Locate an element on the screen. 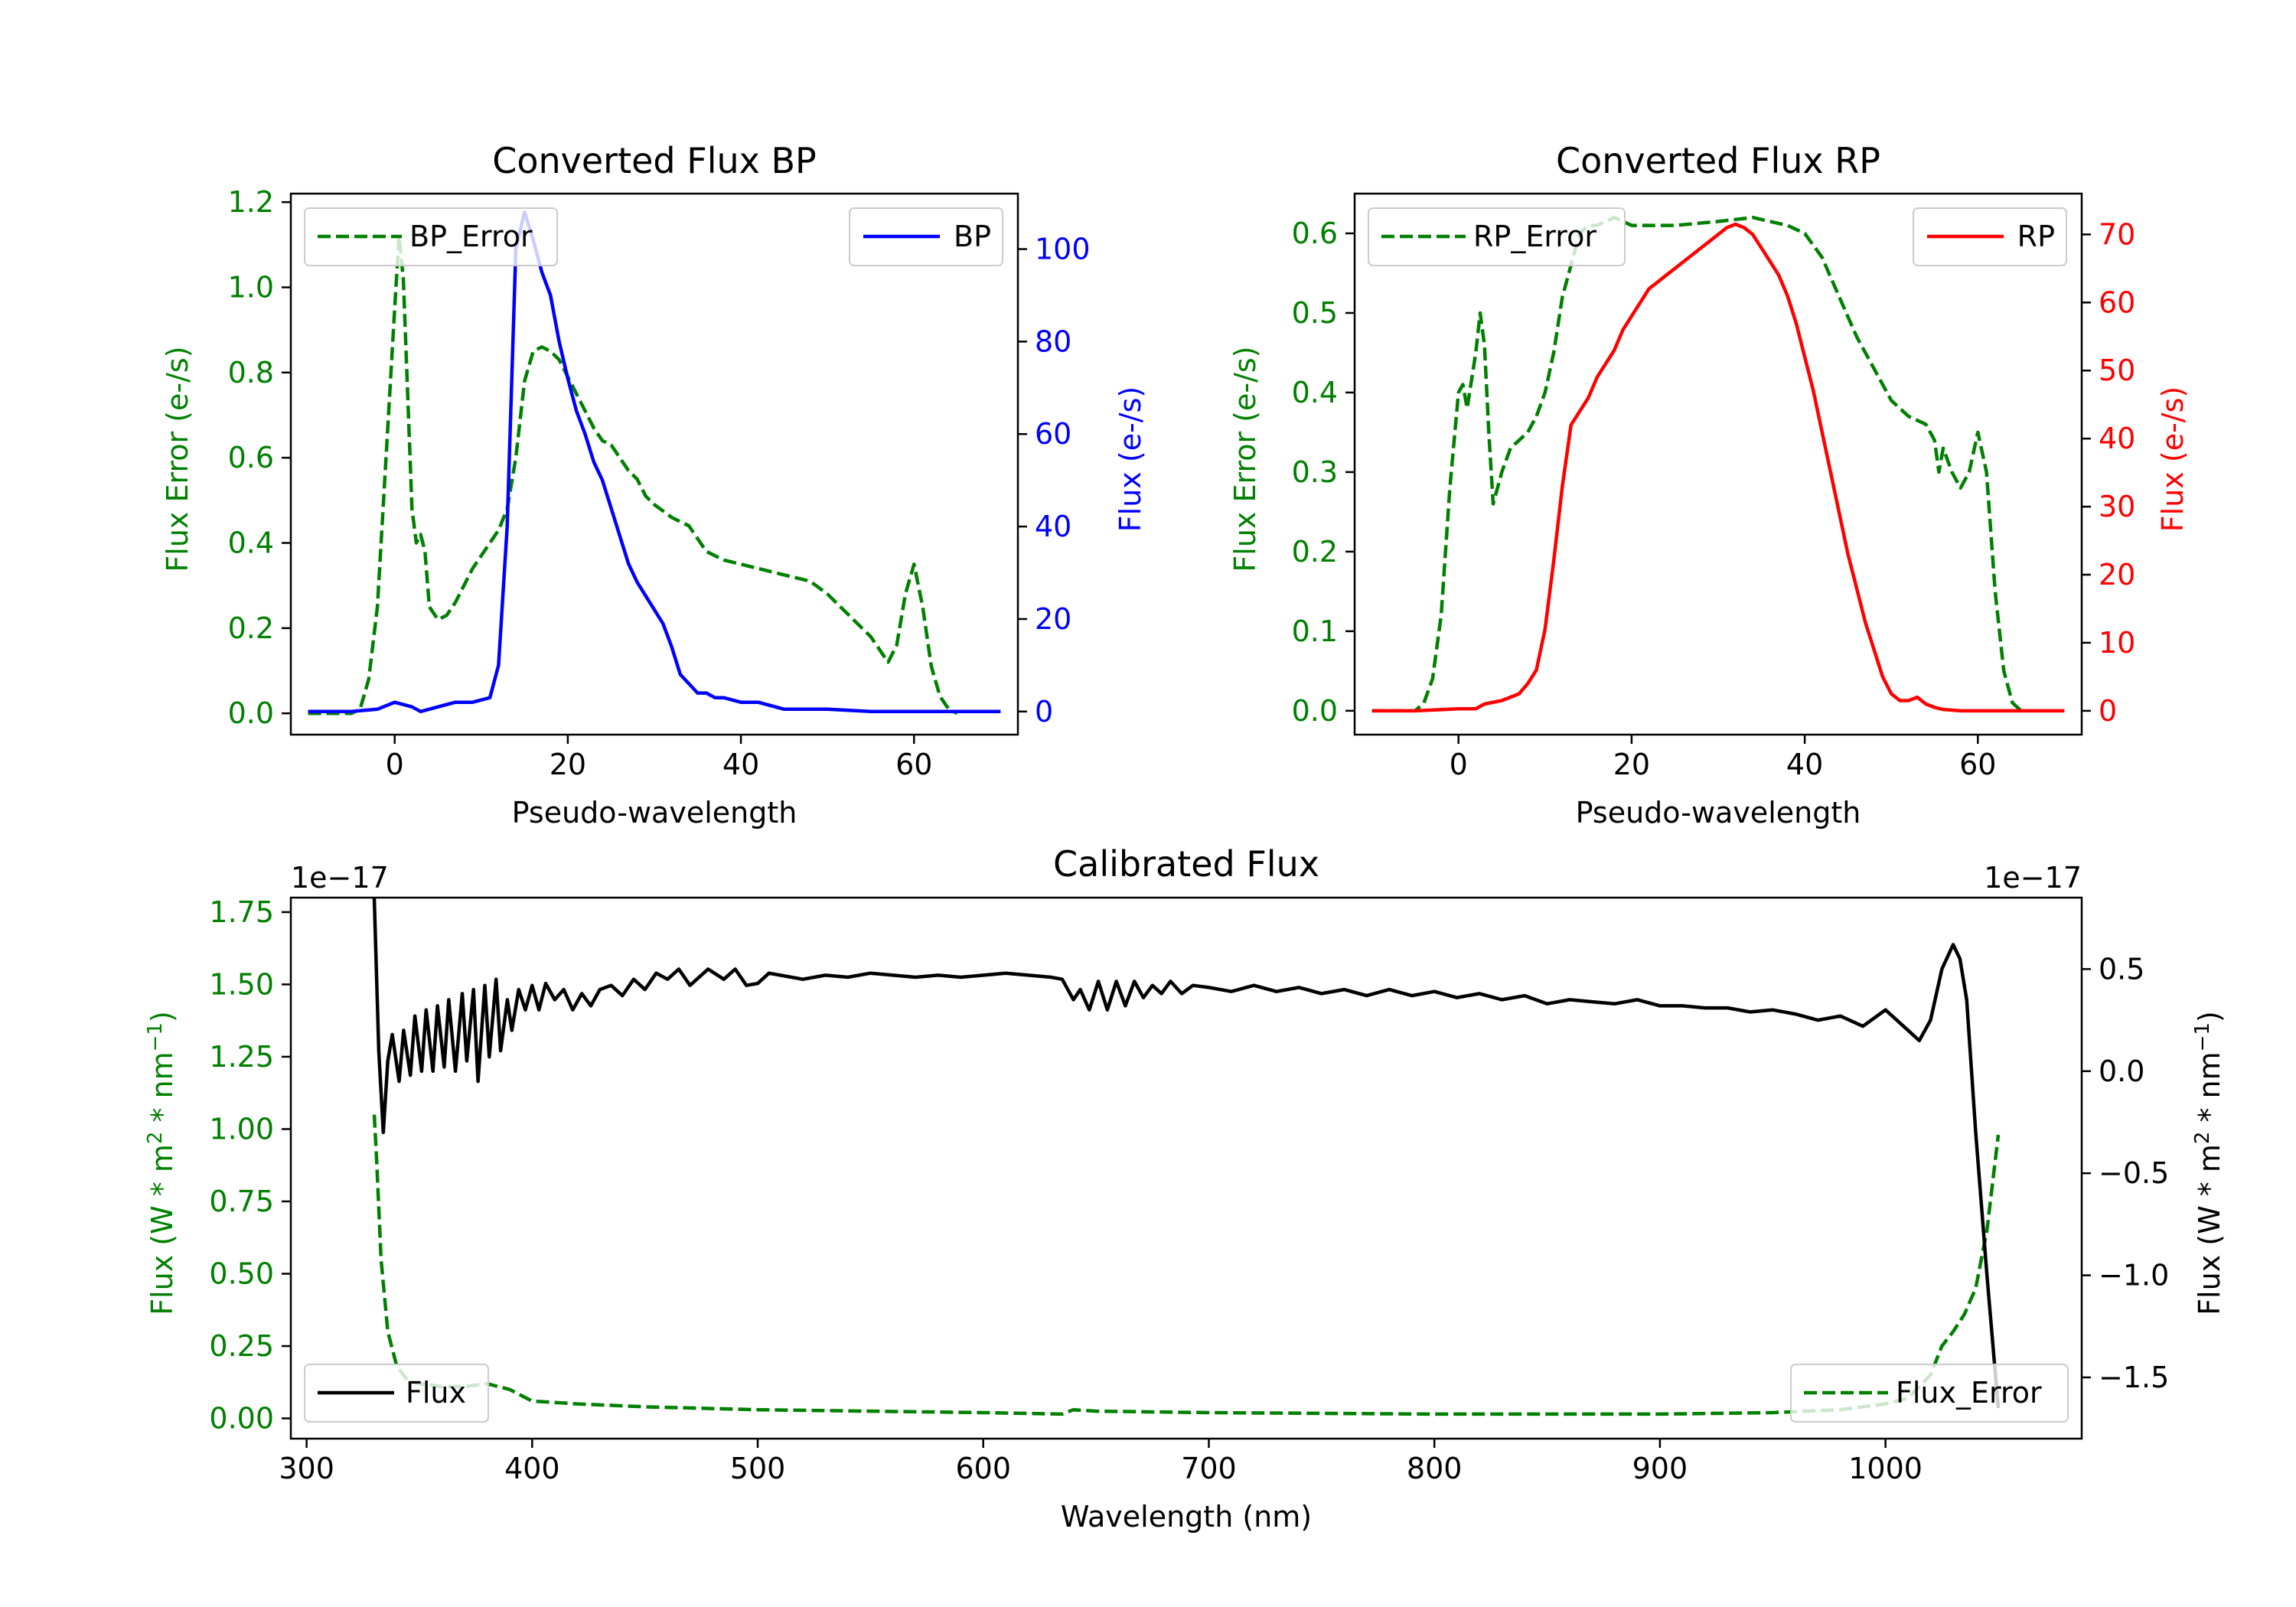 The image size is (2296, 1607). cal-left-multiplier: 1e−17 is located at coordinates (340, 878).